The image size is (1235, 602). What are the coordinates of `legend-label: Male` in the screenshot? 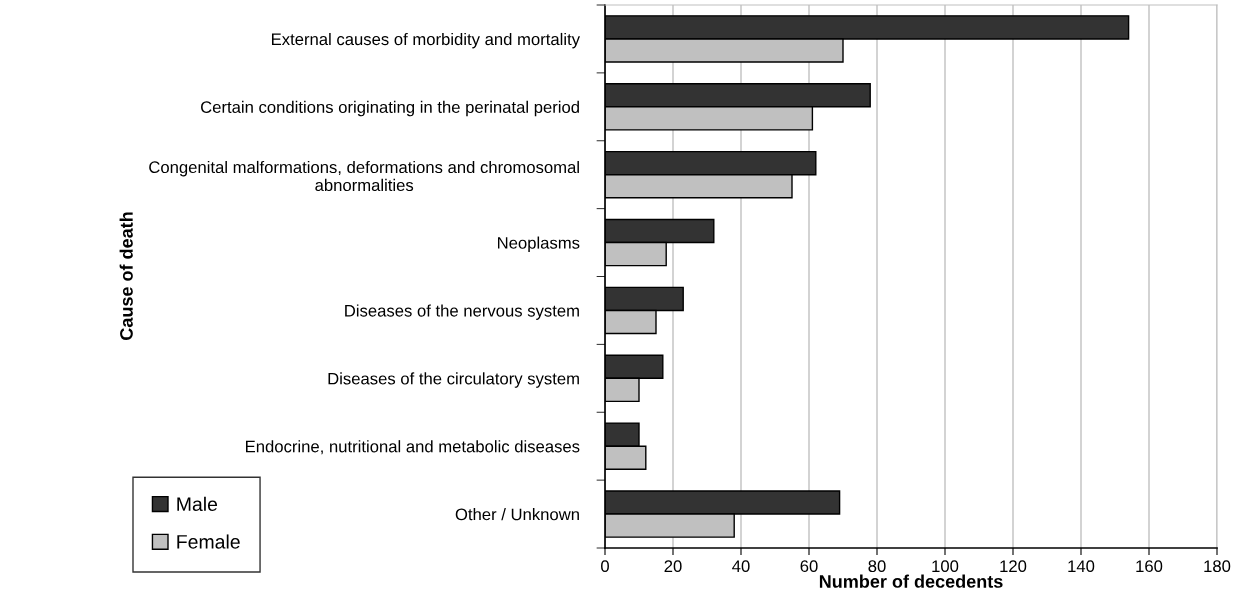 It's located at (197, 504).